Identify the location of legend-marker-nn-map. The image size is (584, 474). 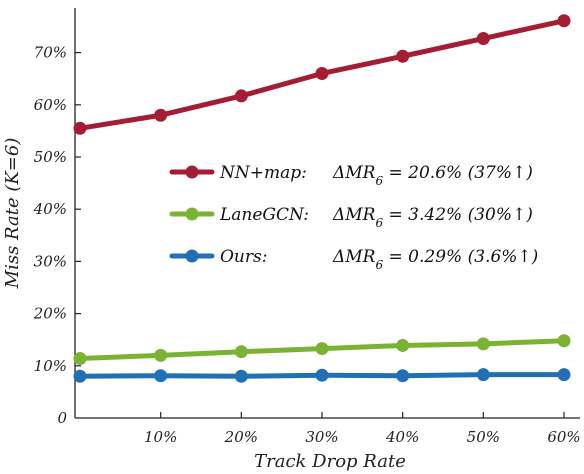
(192, 172).